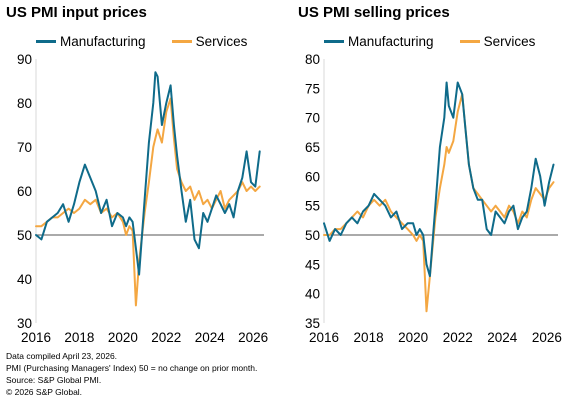 This screenshot has width=583, height=403. What do you see at coordinates (54, 380) in the screenshot?
I see `footnote-line: Source: S&P Global PMI.` at bounding box center [54, 380].